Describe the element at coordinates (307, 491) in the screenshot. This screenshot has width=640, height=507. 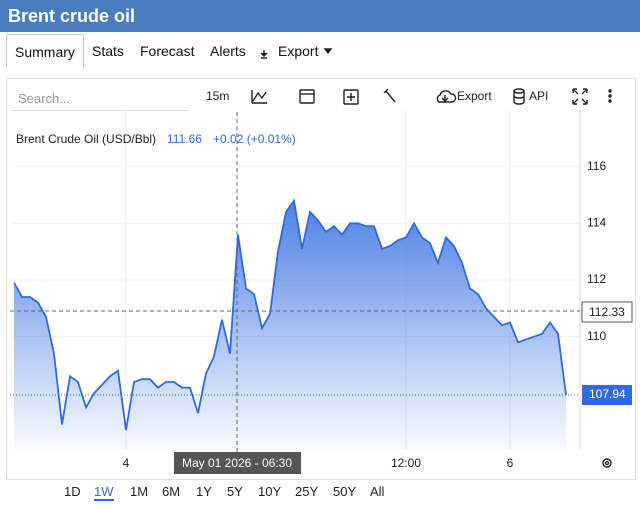
I see `range-button: 25Y` at that location.